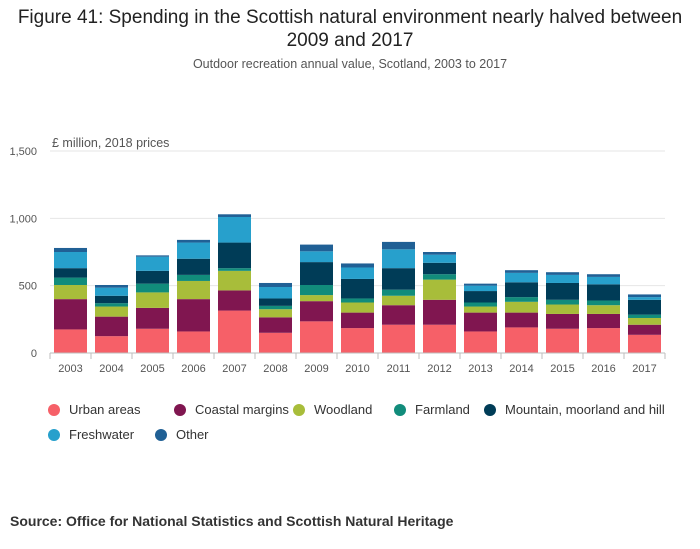 The width and height of the screenshot is (700, 549). Describe the element at coordinates (399, 369) in the screenshot. I see `x-tick-label: 2011` at that location.